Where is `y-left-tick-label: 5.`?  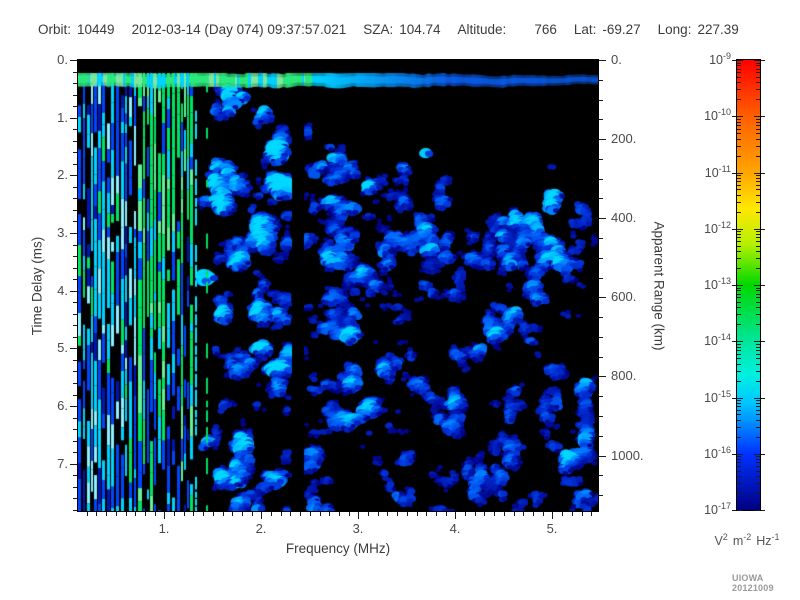 y-left-tick-label: 5. is located at coordinates (62, 347).